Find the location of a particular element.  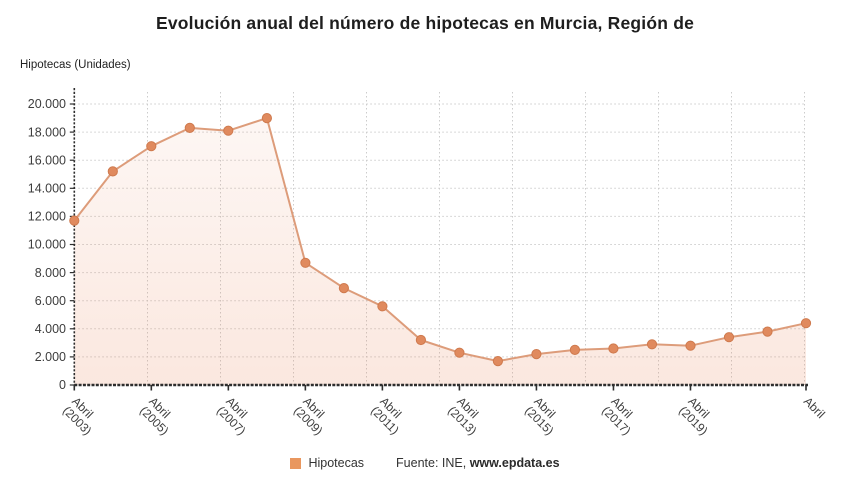

svg-text: Abril(2005) is located at coordinates (159, 416).